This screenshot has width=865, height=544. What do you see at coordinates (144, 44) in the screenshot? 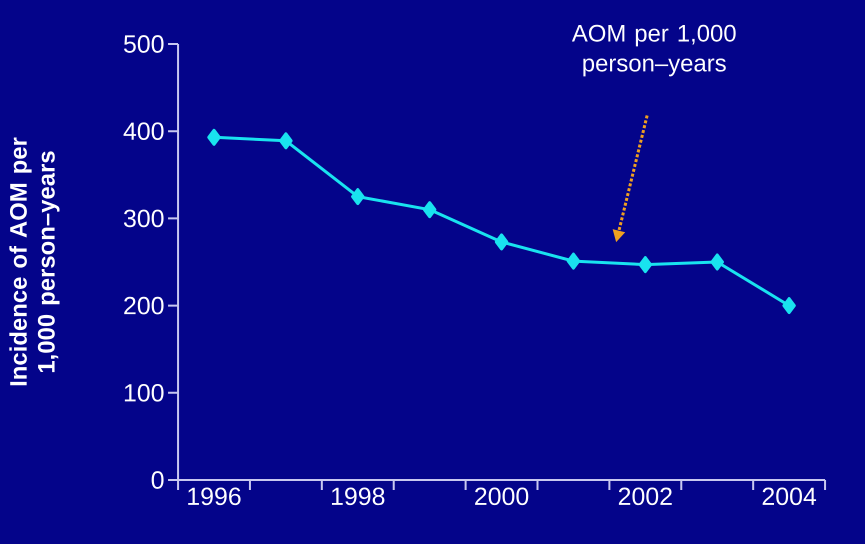
I see `y-tick-label: 500` at bounding box center [144, 44].